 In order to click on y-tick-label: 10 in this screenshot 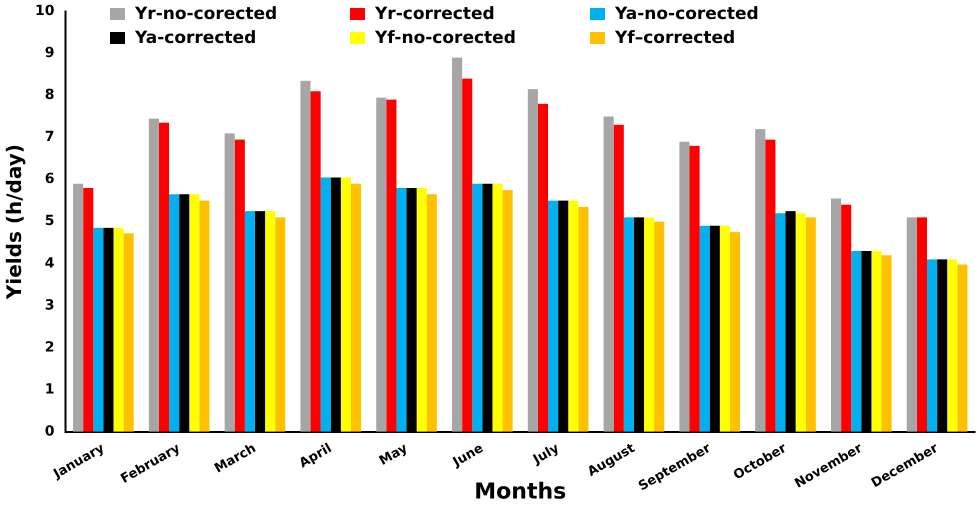, I will do `click(45, 11)`.